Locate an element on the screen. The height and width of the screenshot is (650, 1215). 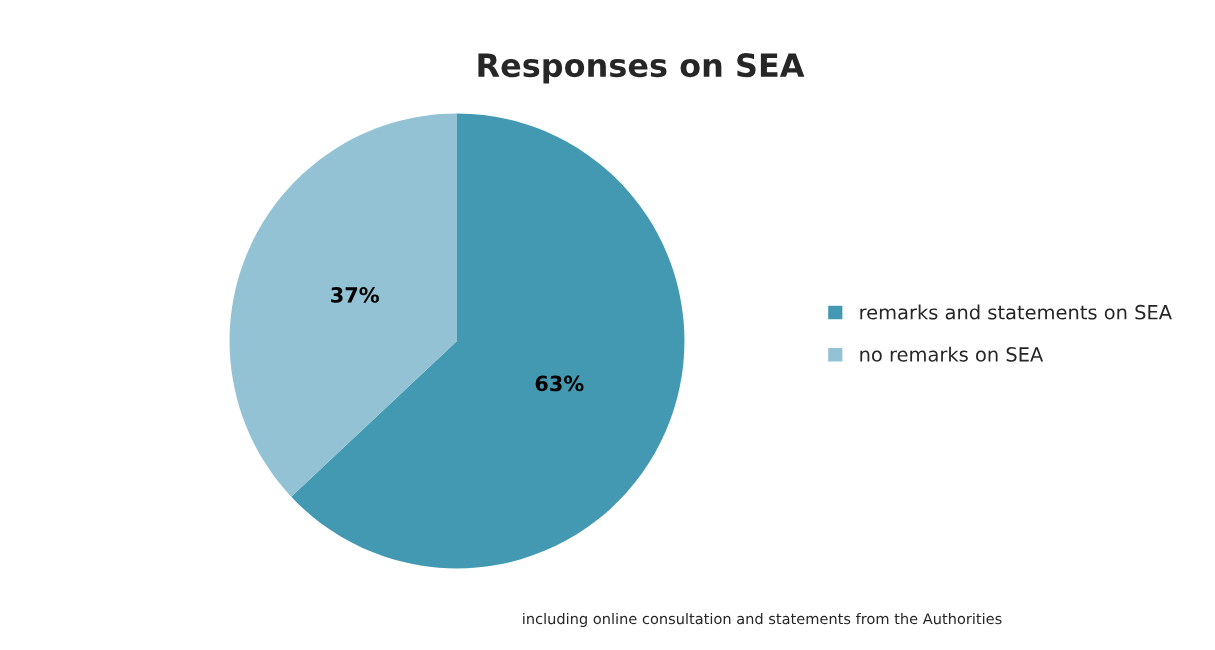
legend-label: no remarks on SEA is located at coordinates (952, 354).